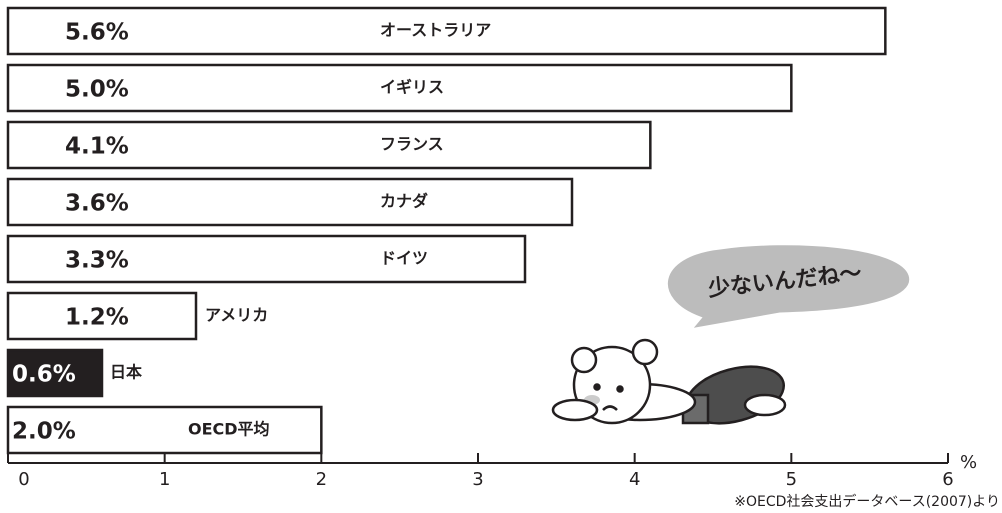  What do you see at coordinates (126, 372) in the screenshot?
I see `category-label: 日本` at bounding box center [126, 372].